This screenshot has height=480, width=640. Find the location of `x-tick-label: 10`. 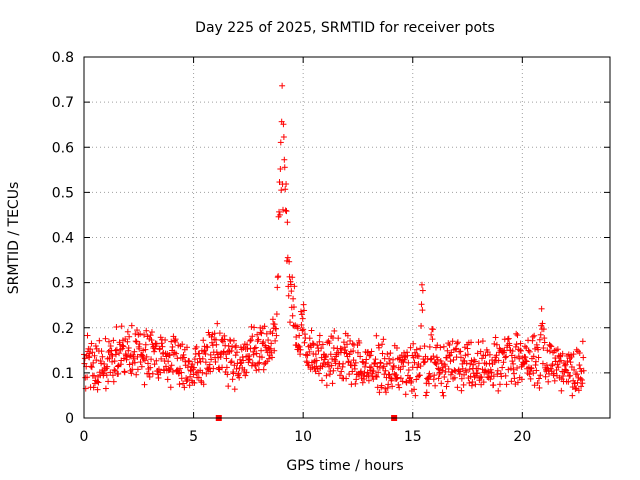

x-tick-label: 10 is located at coordinates (303, 437).